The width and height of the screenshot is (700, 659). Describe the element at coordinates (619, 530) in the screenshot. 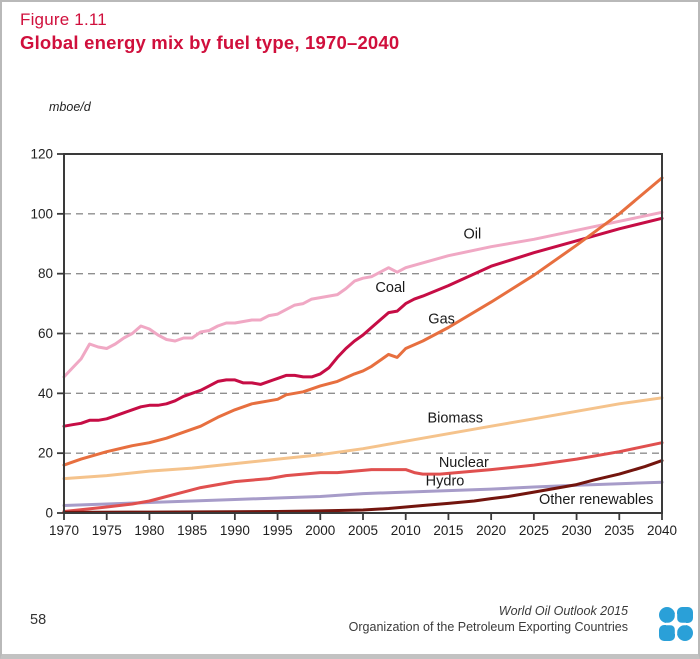

I see `x-tick-label: 2035` at that location.